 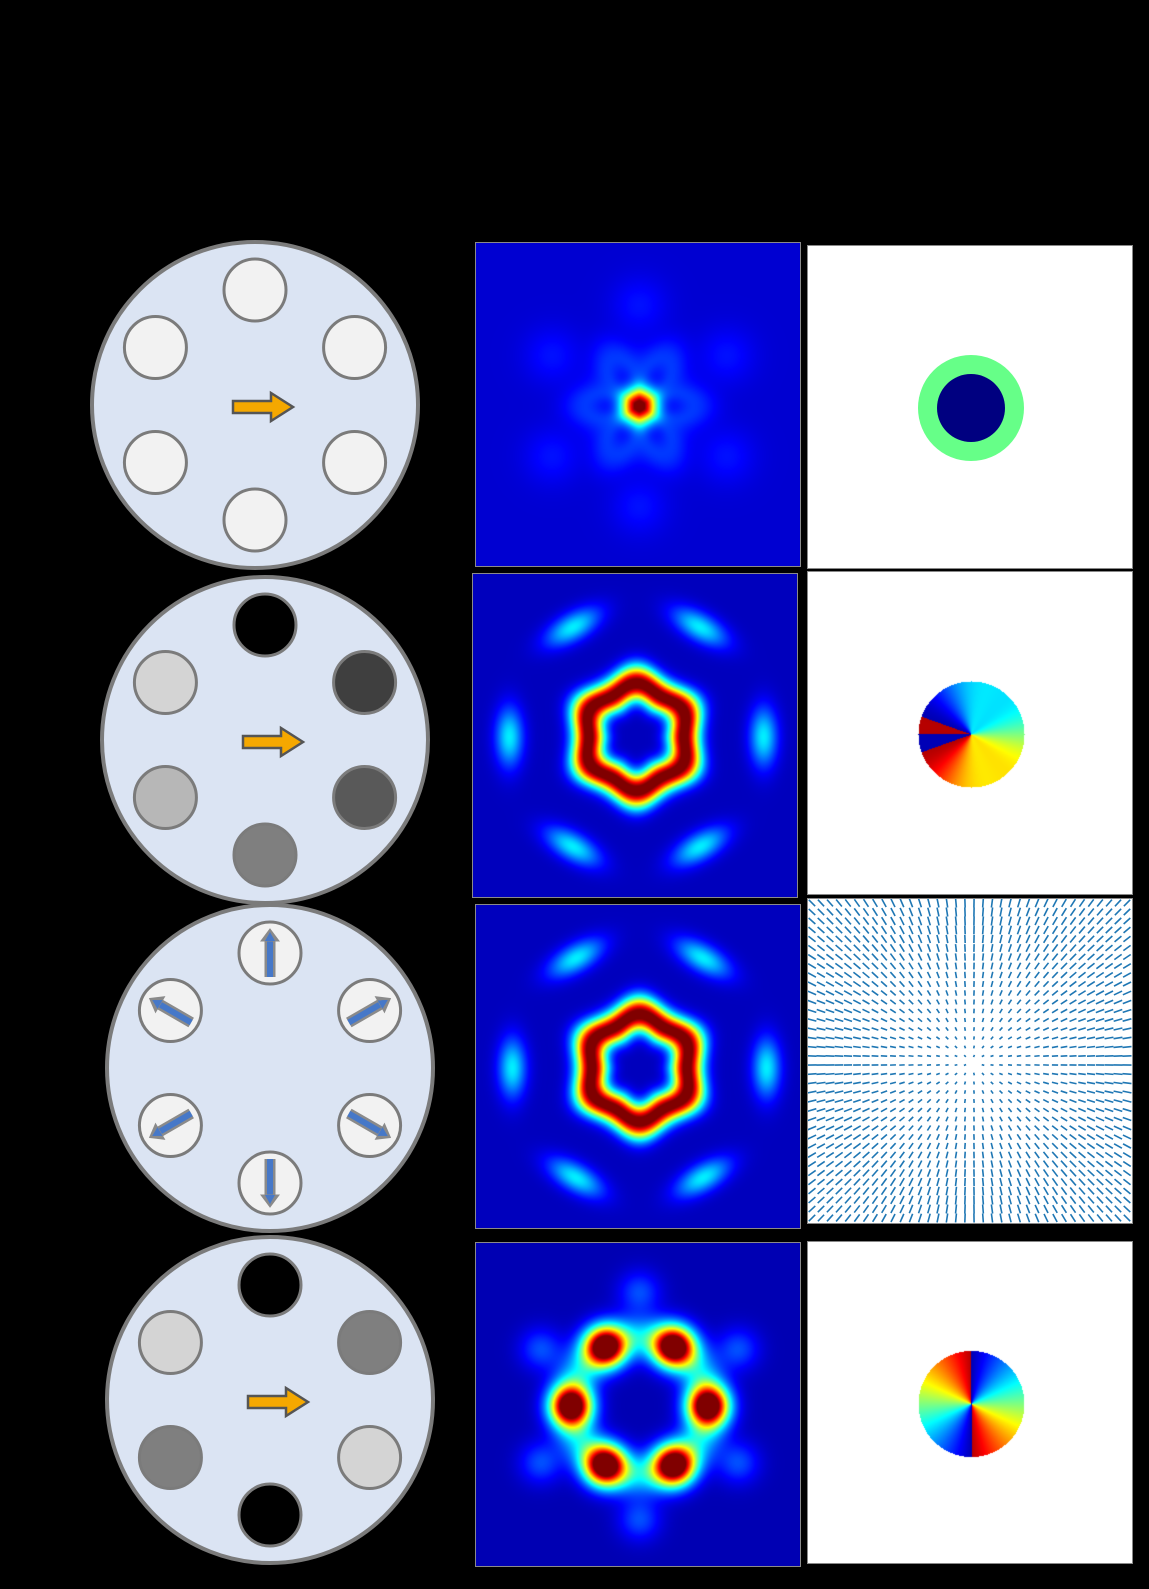 What do you see at coordinates (255, 290) in the screenshot?
I see `fiber-core` at bounding box center [255, 290].